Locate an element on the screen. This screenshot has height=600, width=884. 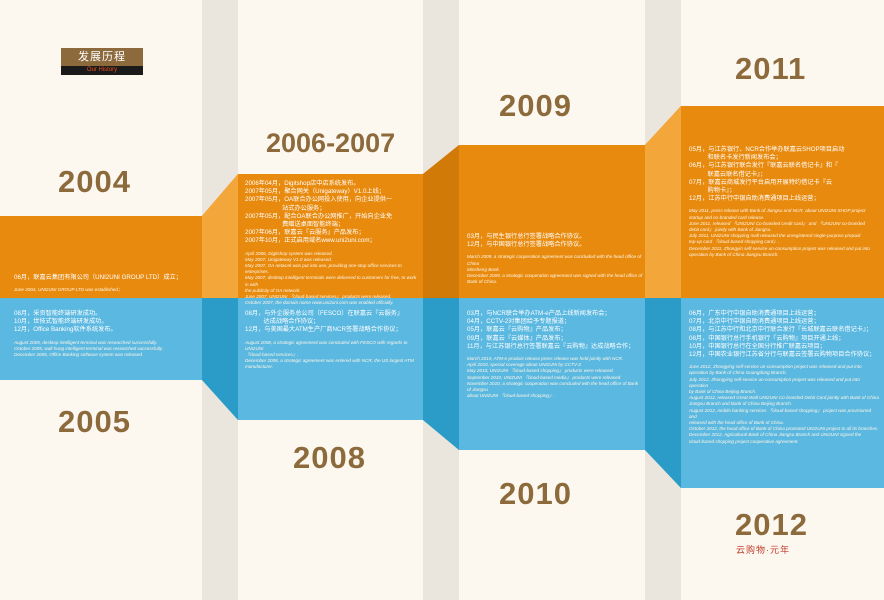
event-line-en: the publicity of OA network. is located at coordinates (273, 290).